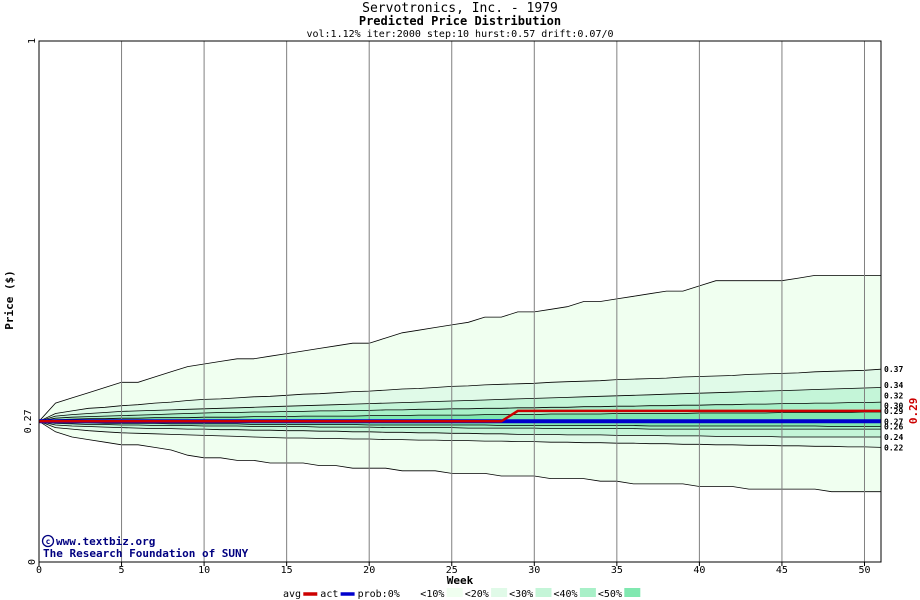 The width and height of the screenshot is (920, 600). What do you see at coordinates (329, 594) in the screenshot?
I see `legend-label-1: act` at bounding box center [329, 594].